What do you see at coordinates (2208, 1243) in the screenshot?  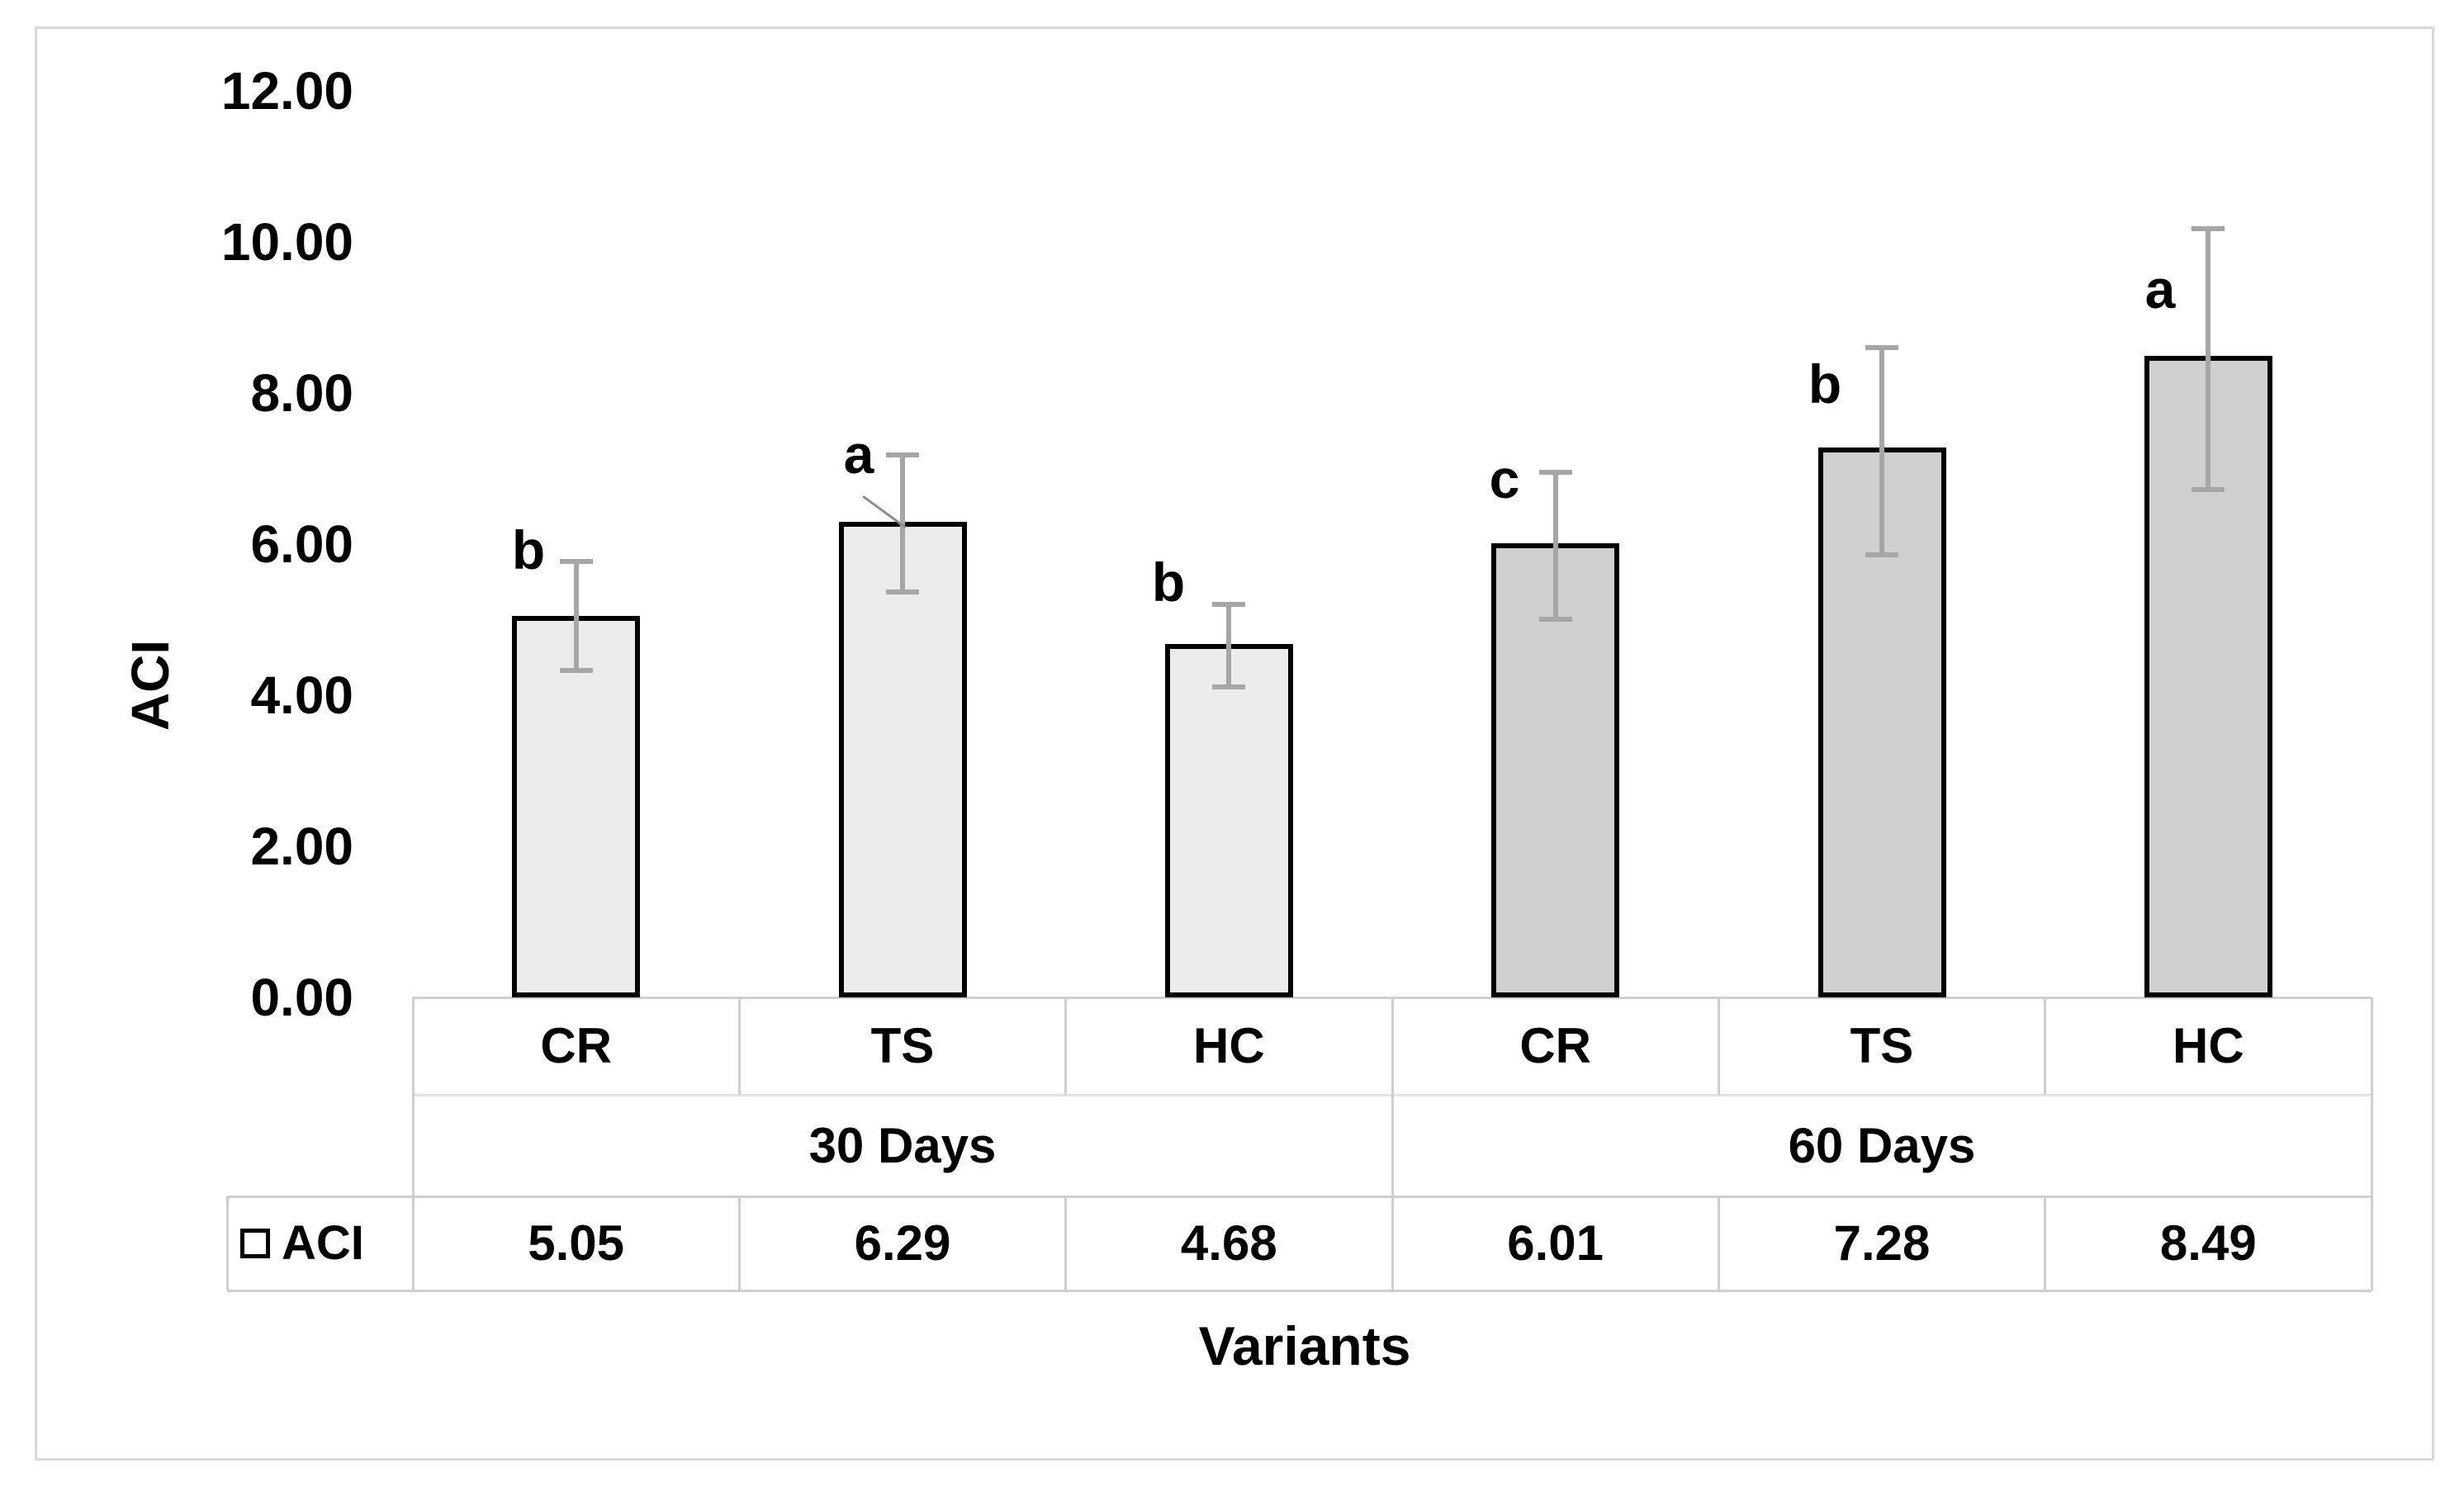 I see `value-cell: 8.49` at bounding box center [2208, 1243].